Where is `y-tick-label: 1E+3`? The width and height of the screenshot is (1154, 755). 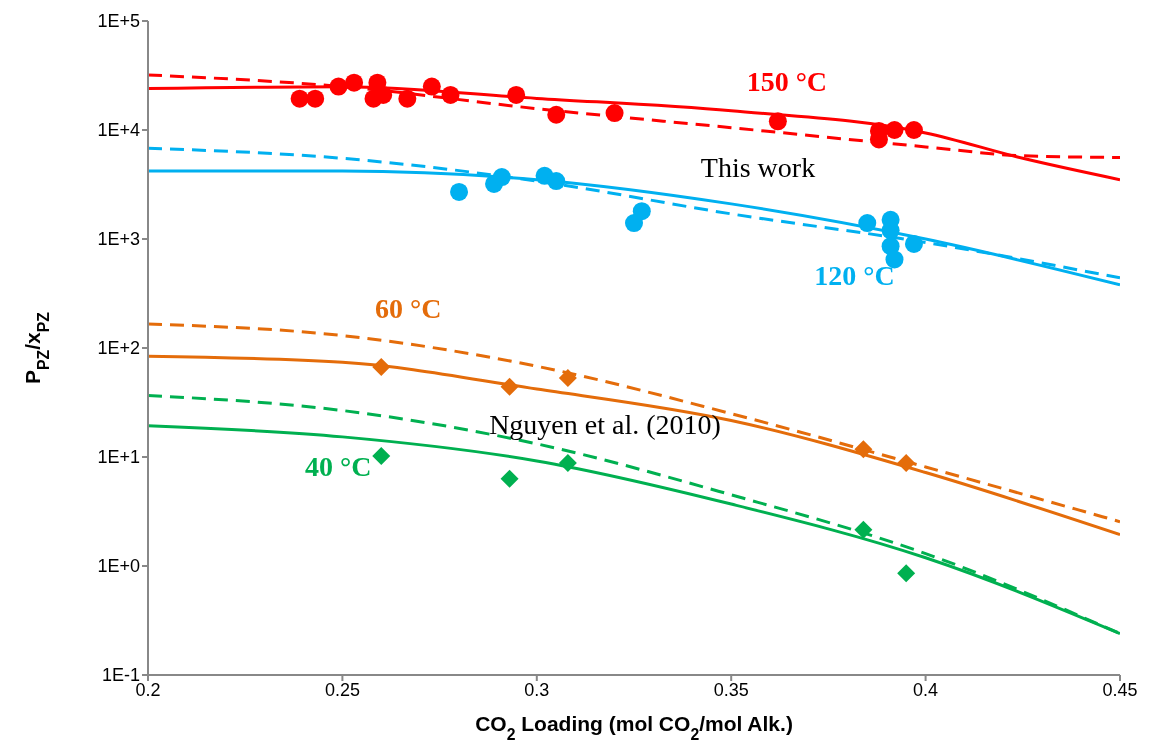 y-tick-label: 1E+3 is located at coordinates (118, 239).